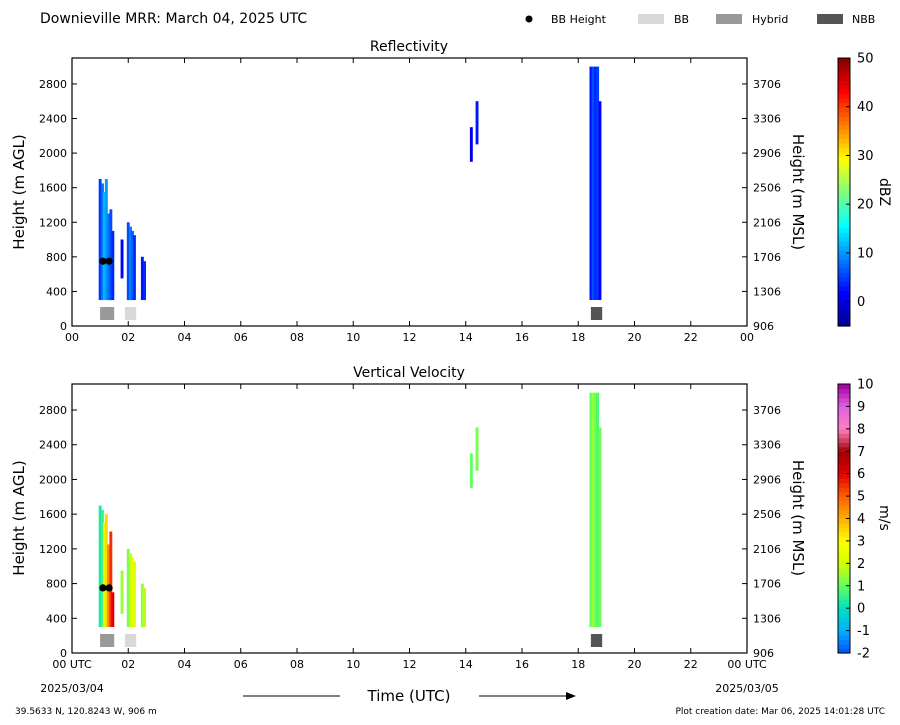 This screenshot has width=900, height=725. What do you see at coordinates (691, 664) in the screenshot?
I see `x-tick-label: 22` at bounding box center [691, 664].